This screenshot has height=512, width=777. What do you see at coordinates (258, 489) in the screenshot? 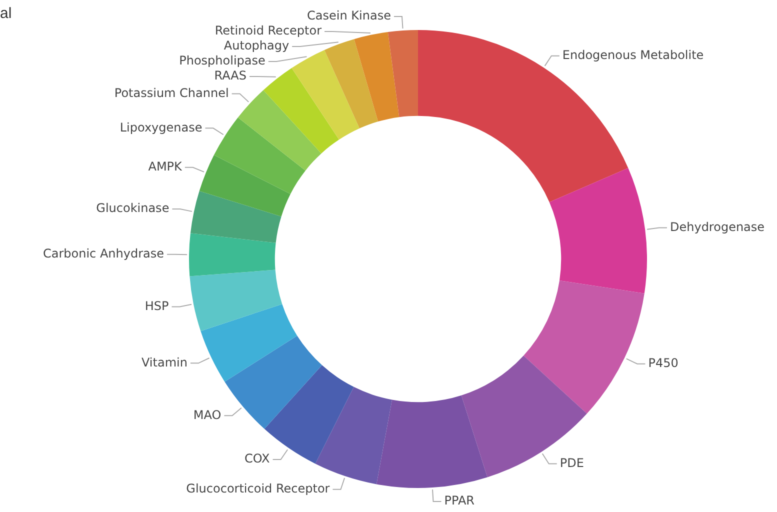
I see `slice-label: Glucocorticoid Receptor` at bounding box center [258, 489].